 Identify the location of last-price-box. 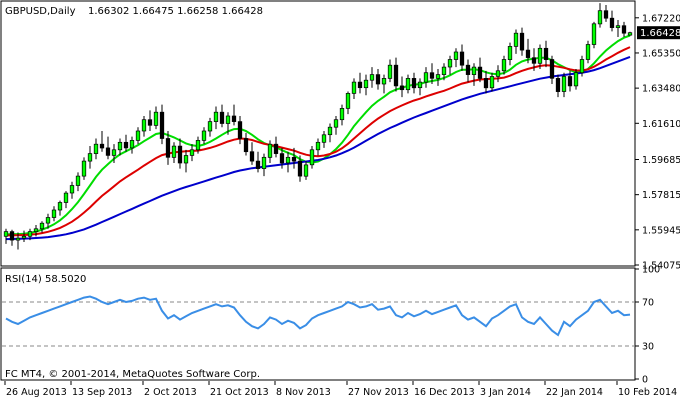
(658, 33).